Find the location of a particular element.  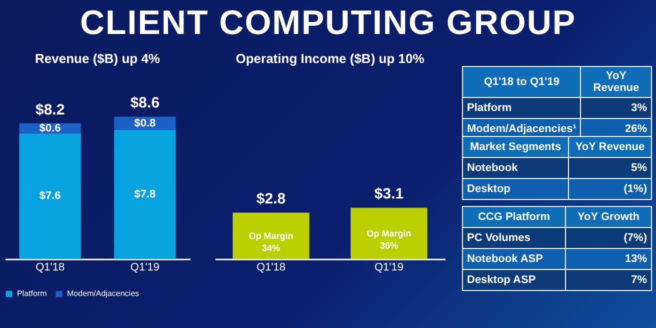

legend-label: Platform is located at coordinates (32, 293).